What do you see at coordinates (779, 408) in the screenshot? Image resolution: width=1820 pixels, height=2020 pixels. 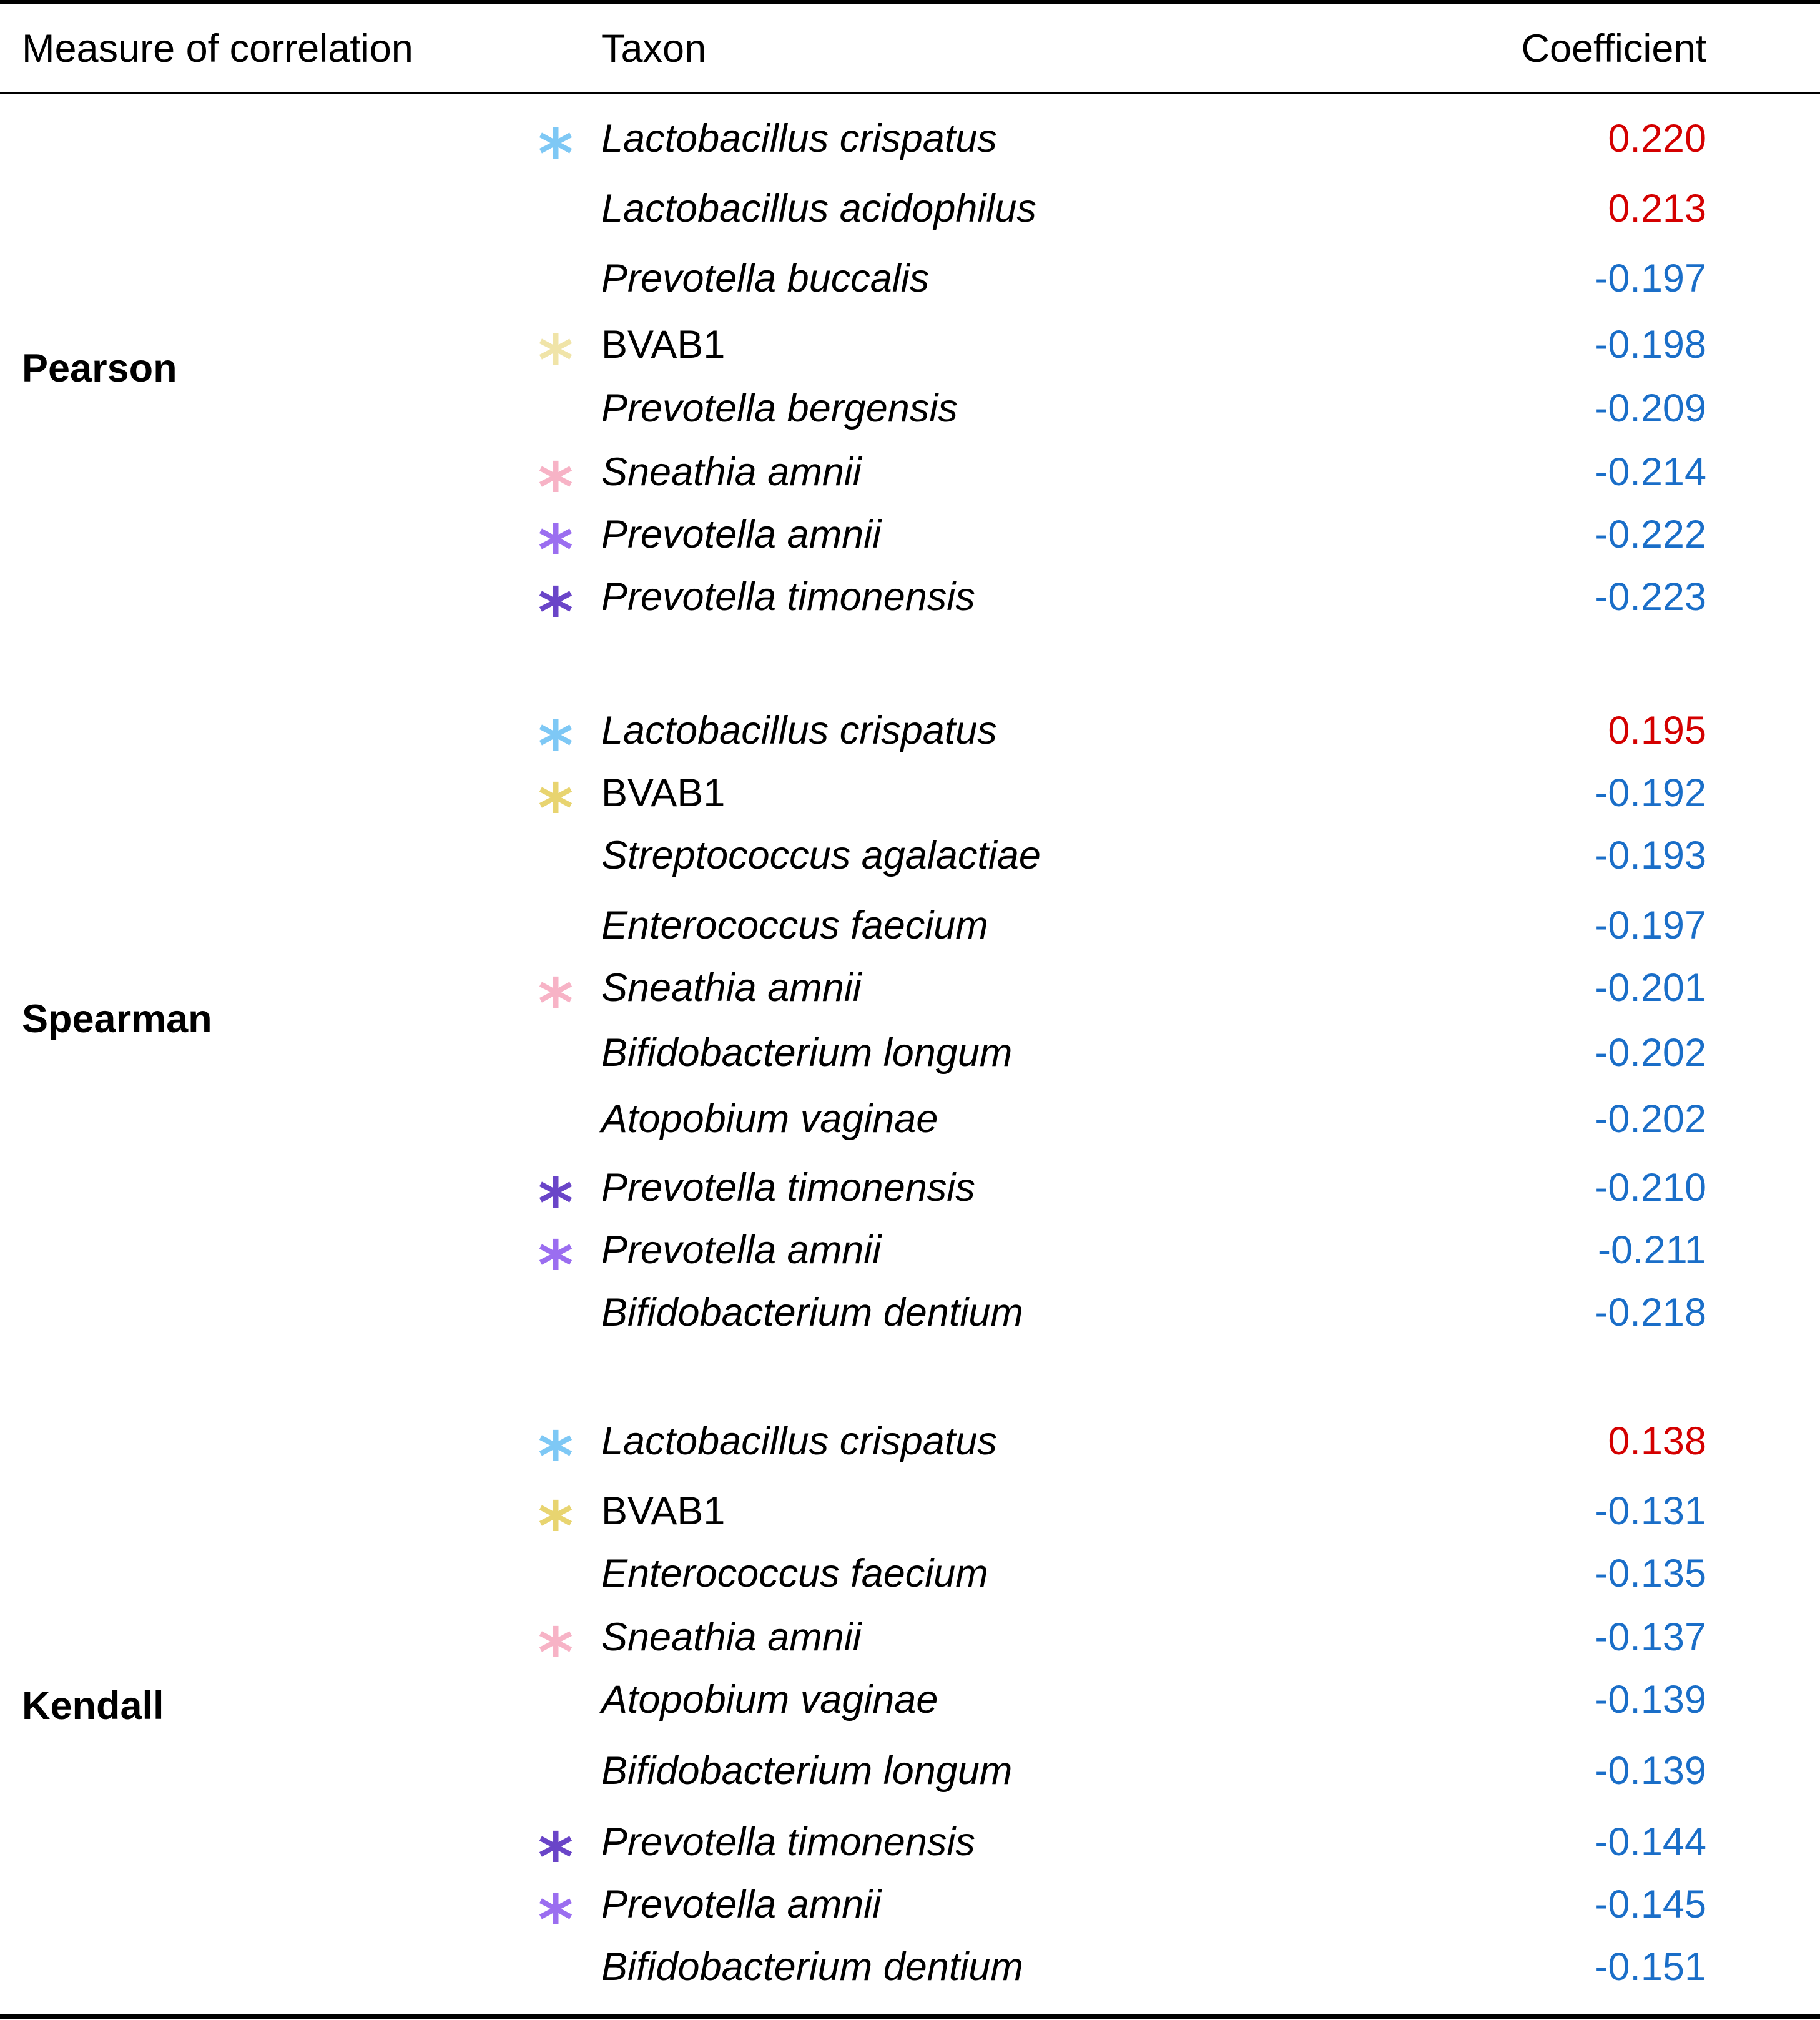 I see `taxon-name: Prevotella bergensis` at bounding box center [779, 408].